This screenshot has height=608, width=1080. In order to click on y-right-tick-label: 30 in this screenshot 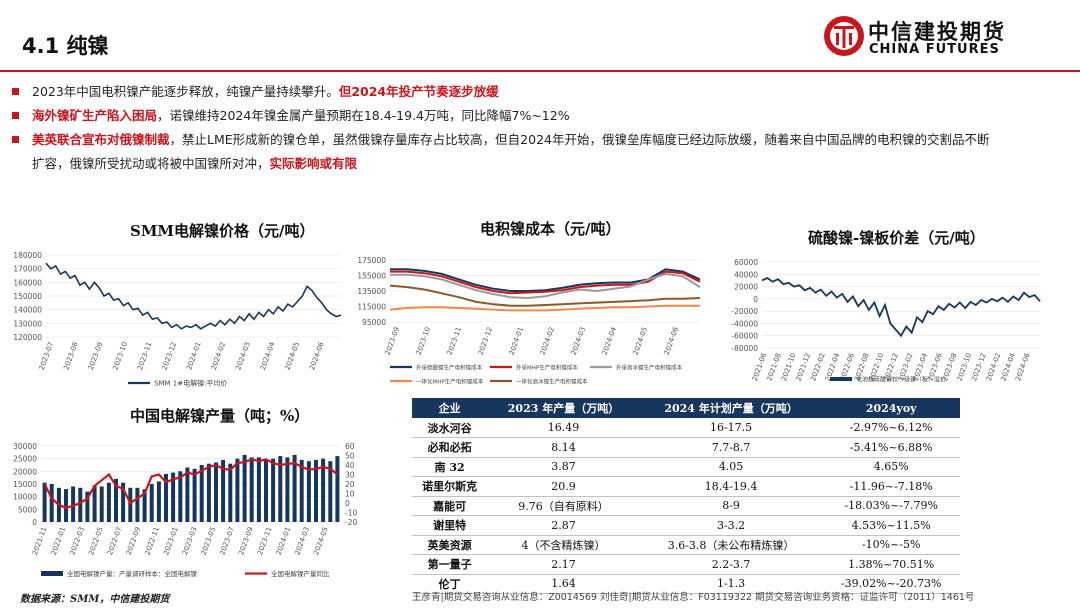, I will do `click(350, 475)`.